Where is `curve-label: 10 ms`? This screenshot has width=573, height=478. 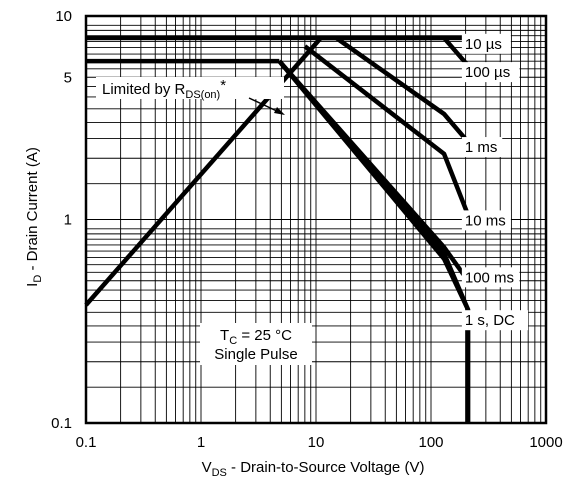
curve-label: 10 ms is located at coordinates (486, 220).